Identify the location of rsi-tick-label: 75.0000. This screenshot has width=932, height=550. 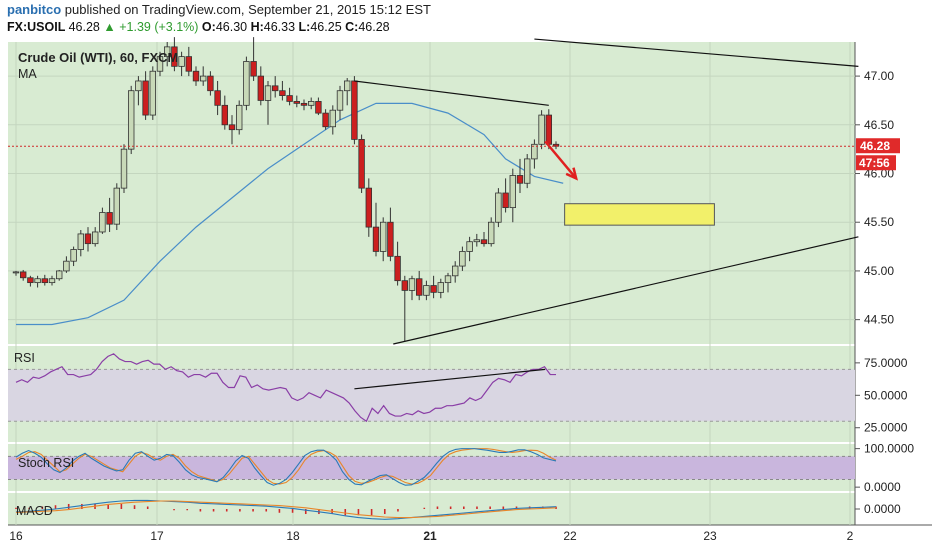
(886, 363).